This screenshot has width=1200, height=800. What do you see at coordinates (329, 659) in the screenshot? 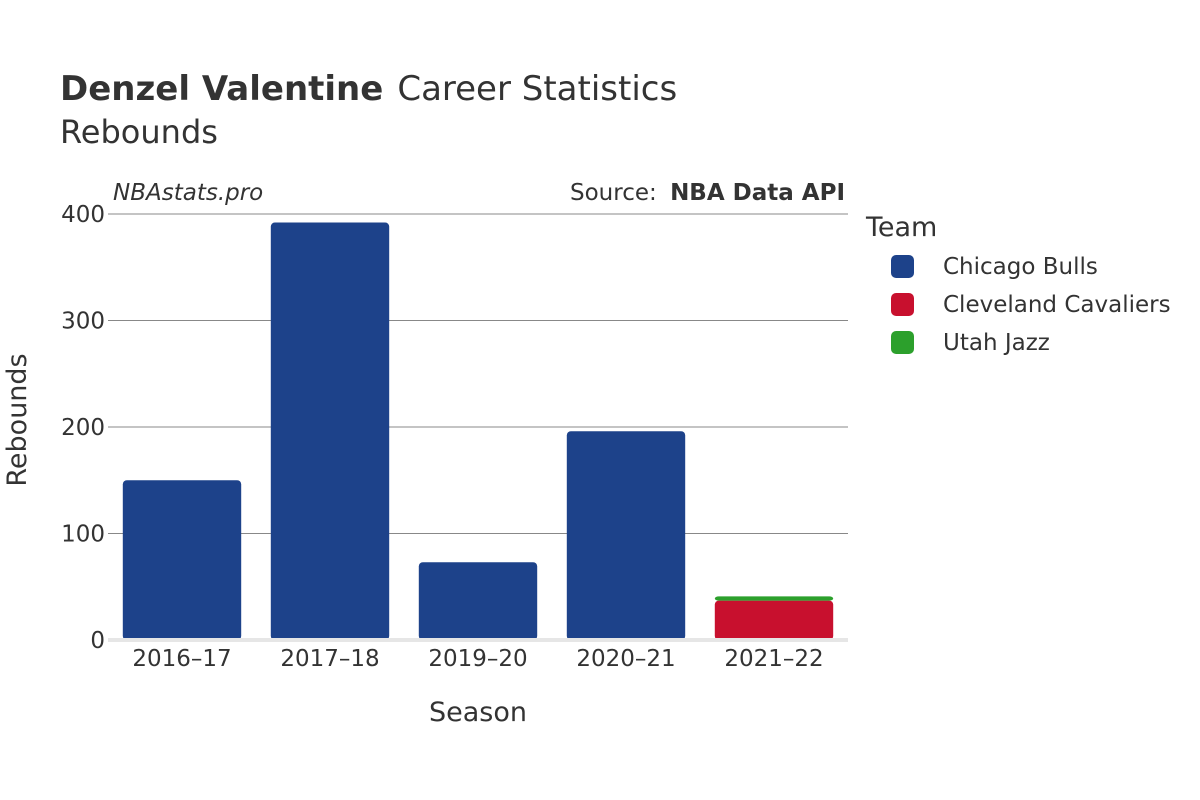
I see `x-tick-label: 2017–18` at bounding box center [329, 659].